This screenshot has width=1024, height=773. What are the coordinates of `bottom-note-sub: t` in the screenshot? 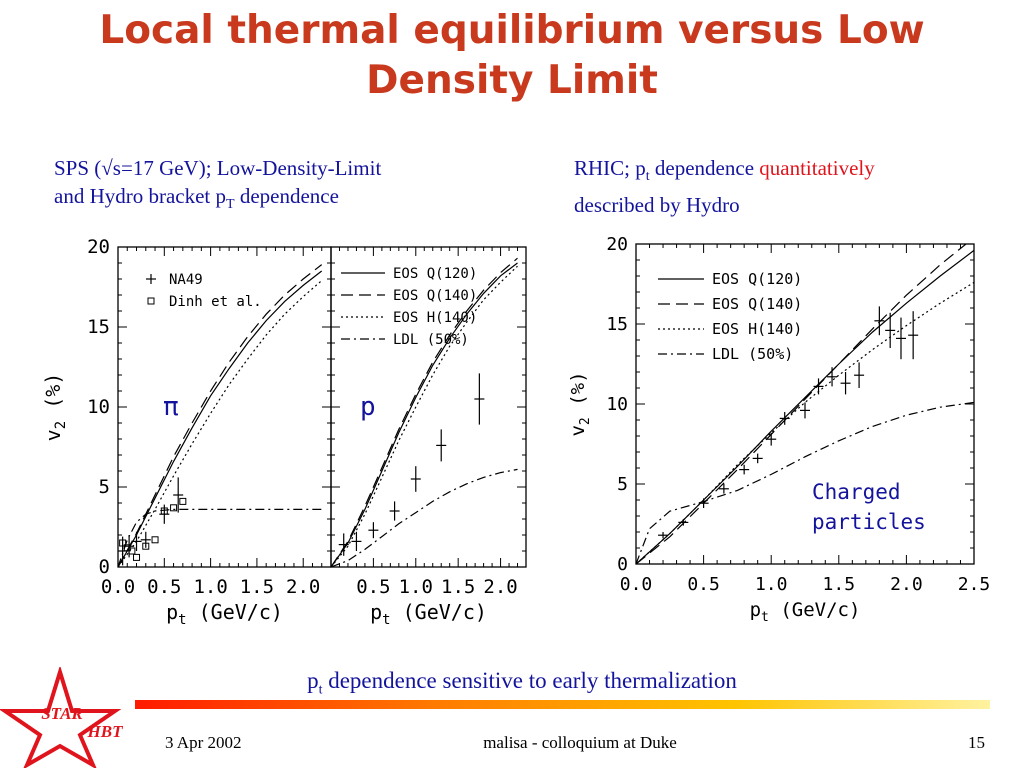 It's located at (320, 690).